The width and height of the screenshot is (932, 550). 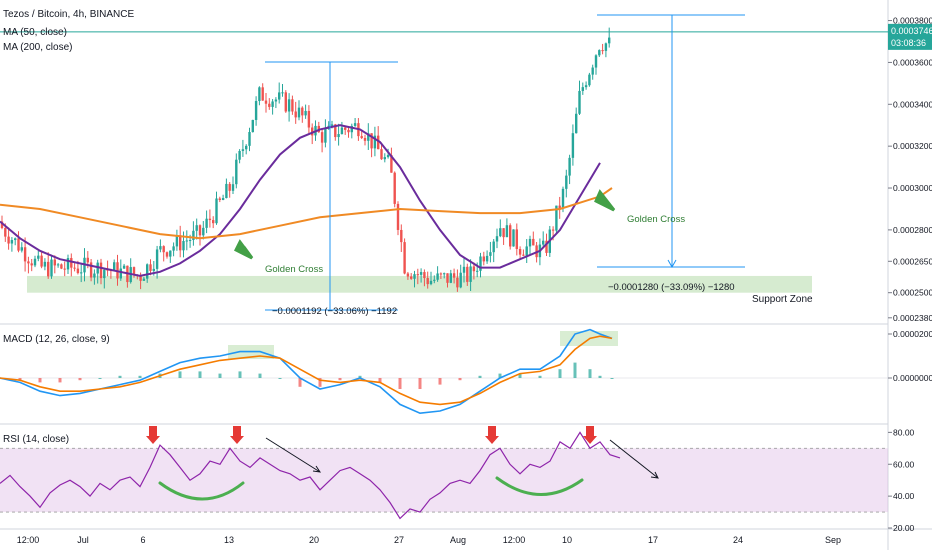 What do you see at coordinates (419, 284) in the screenshot?
I see `support-zone-rect` at bounding box center [419, 284].